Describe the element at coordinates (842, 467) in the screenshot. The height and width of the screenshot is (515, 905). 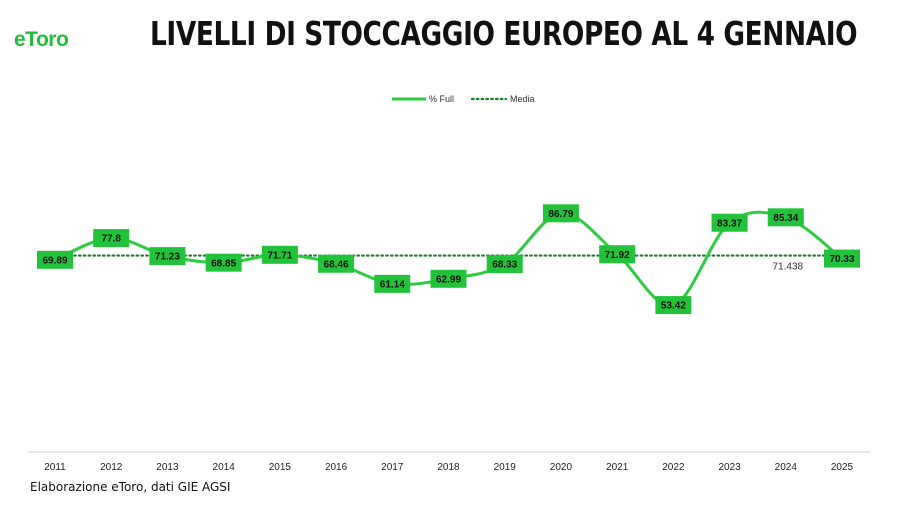
I see `x-tick-label: 2025` at that location.